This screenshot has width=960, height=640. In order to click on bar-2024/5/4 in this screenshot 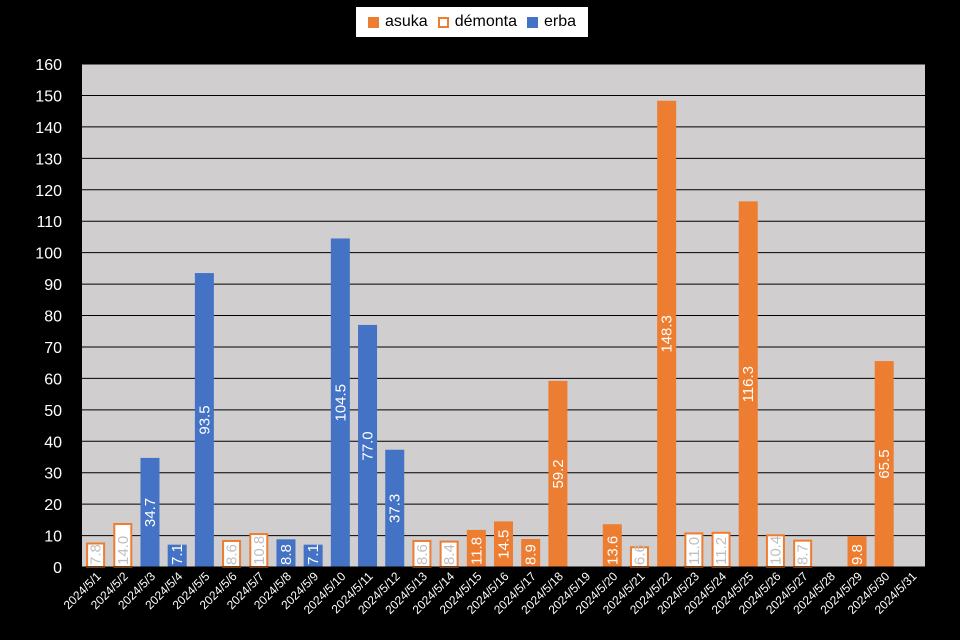, I will do `click(177, 555)`.